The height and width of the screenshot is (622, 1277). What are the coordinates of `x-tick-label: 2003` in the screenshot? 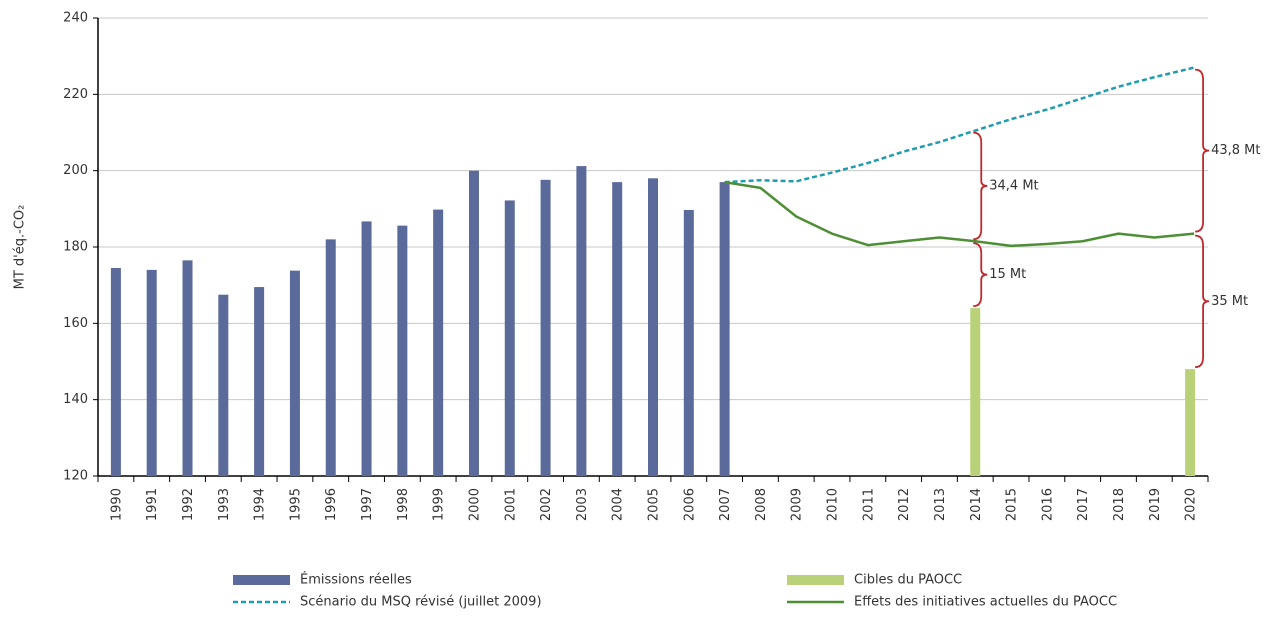 It's located at (582, 504).